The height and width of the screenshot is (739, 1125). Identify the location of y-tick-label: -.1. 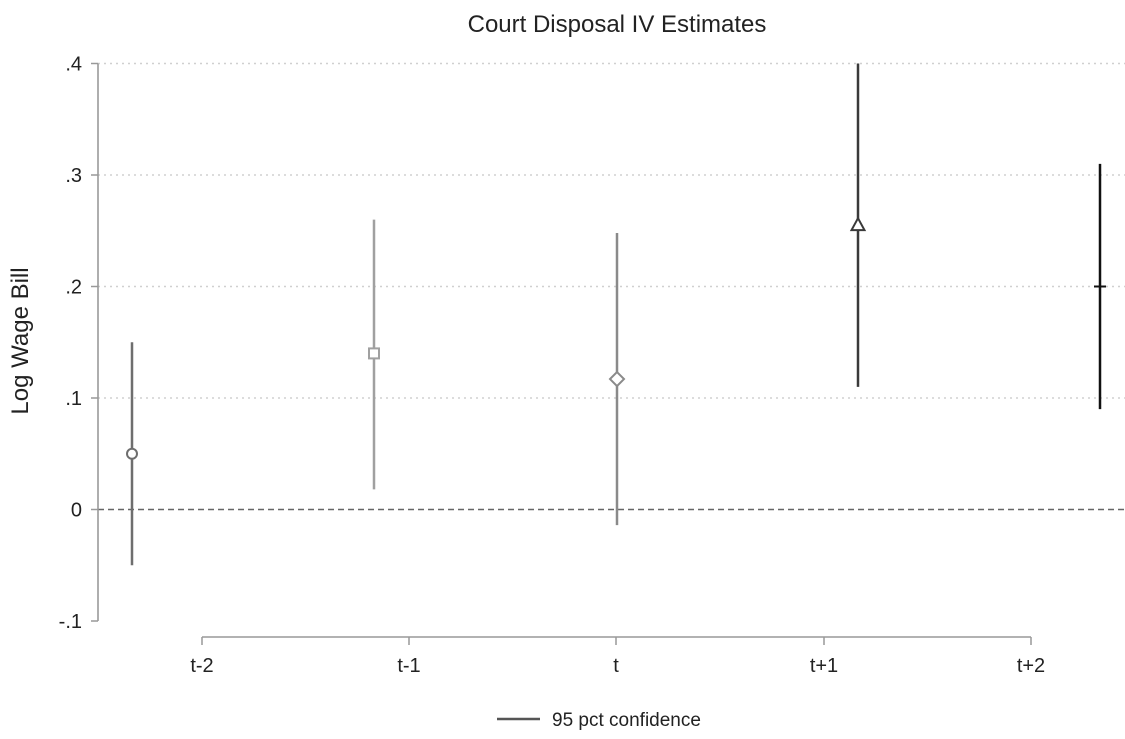
(70, 622).